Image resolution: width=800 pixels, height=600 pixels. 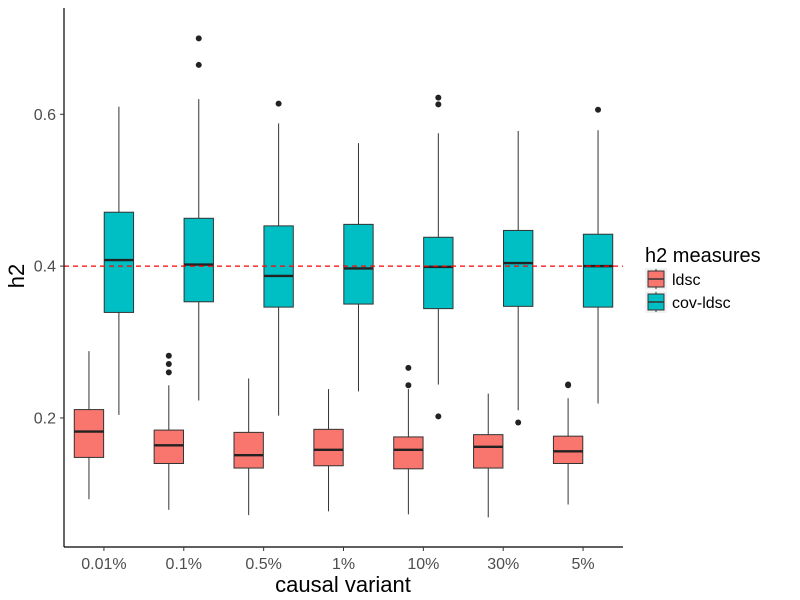 I want to click on x-tick-label: 5%, so click(x=583, y=564).